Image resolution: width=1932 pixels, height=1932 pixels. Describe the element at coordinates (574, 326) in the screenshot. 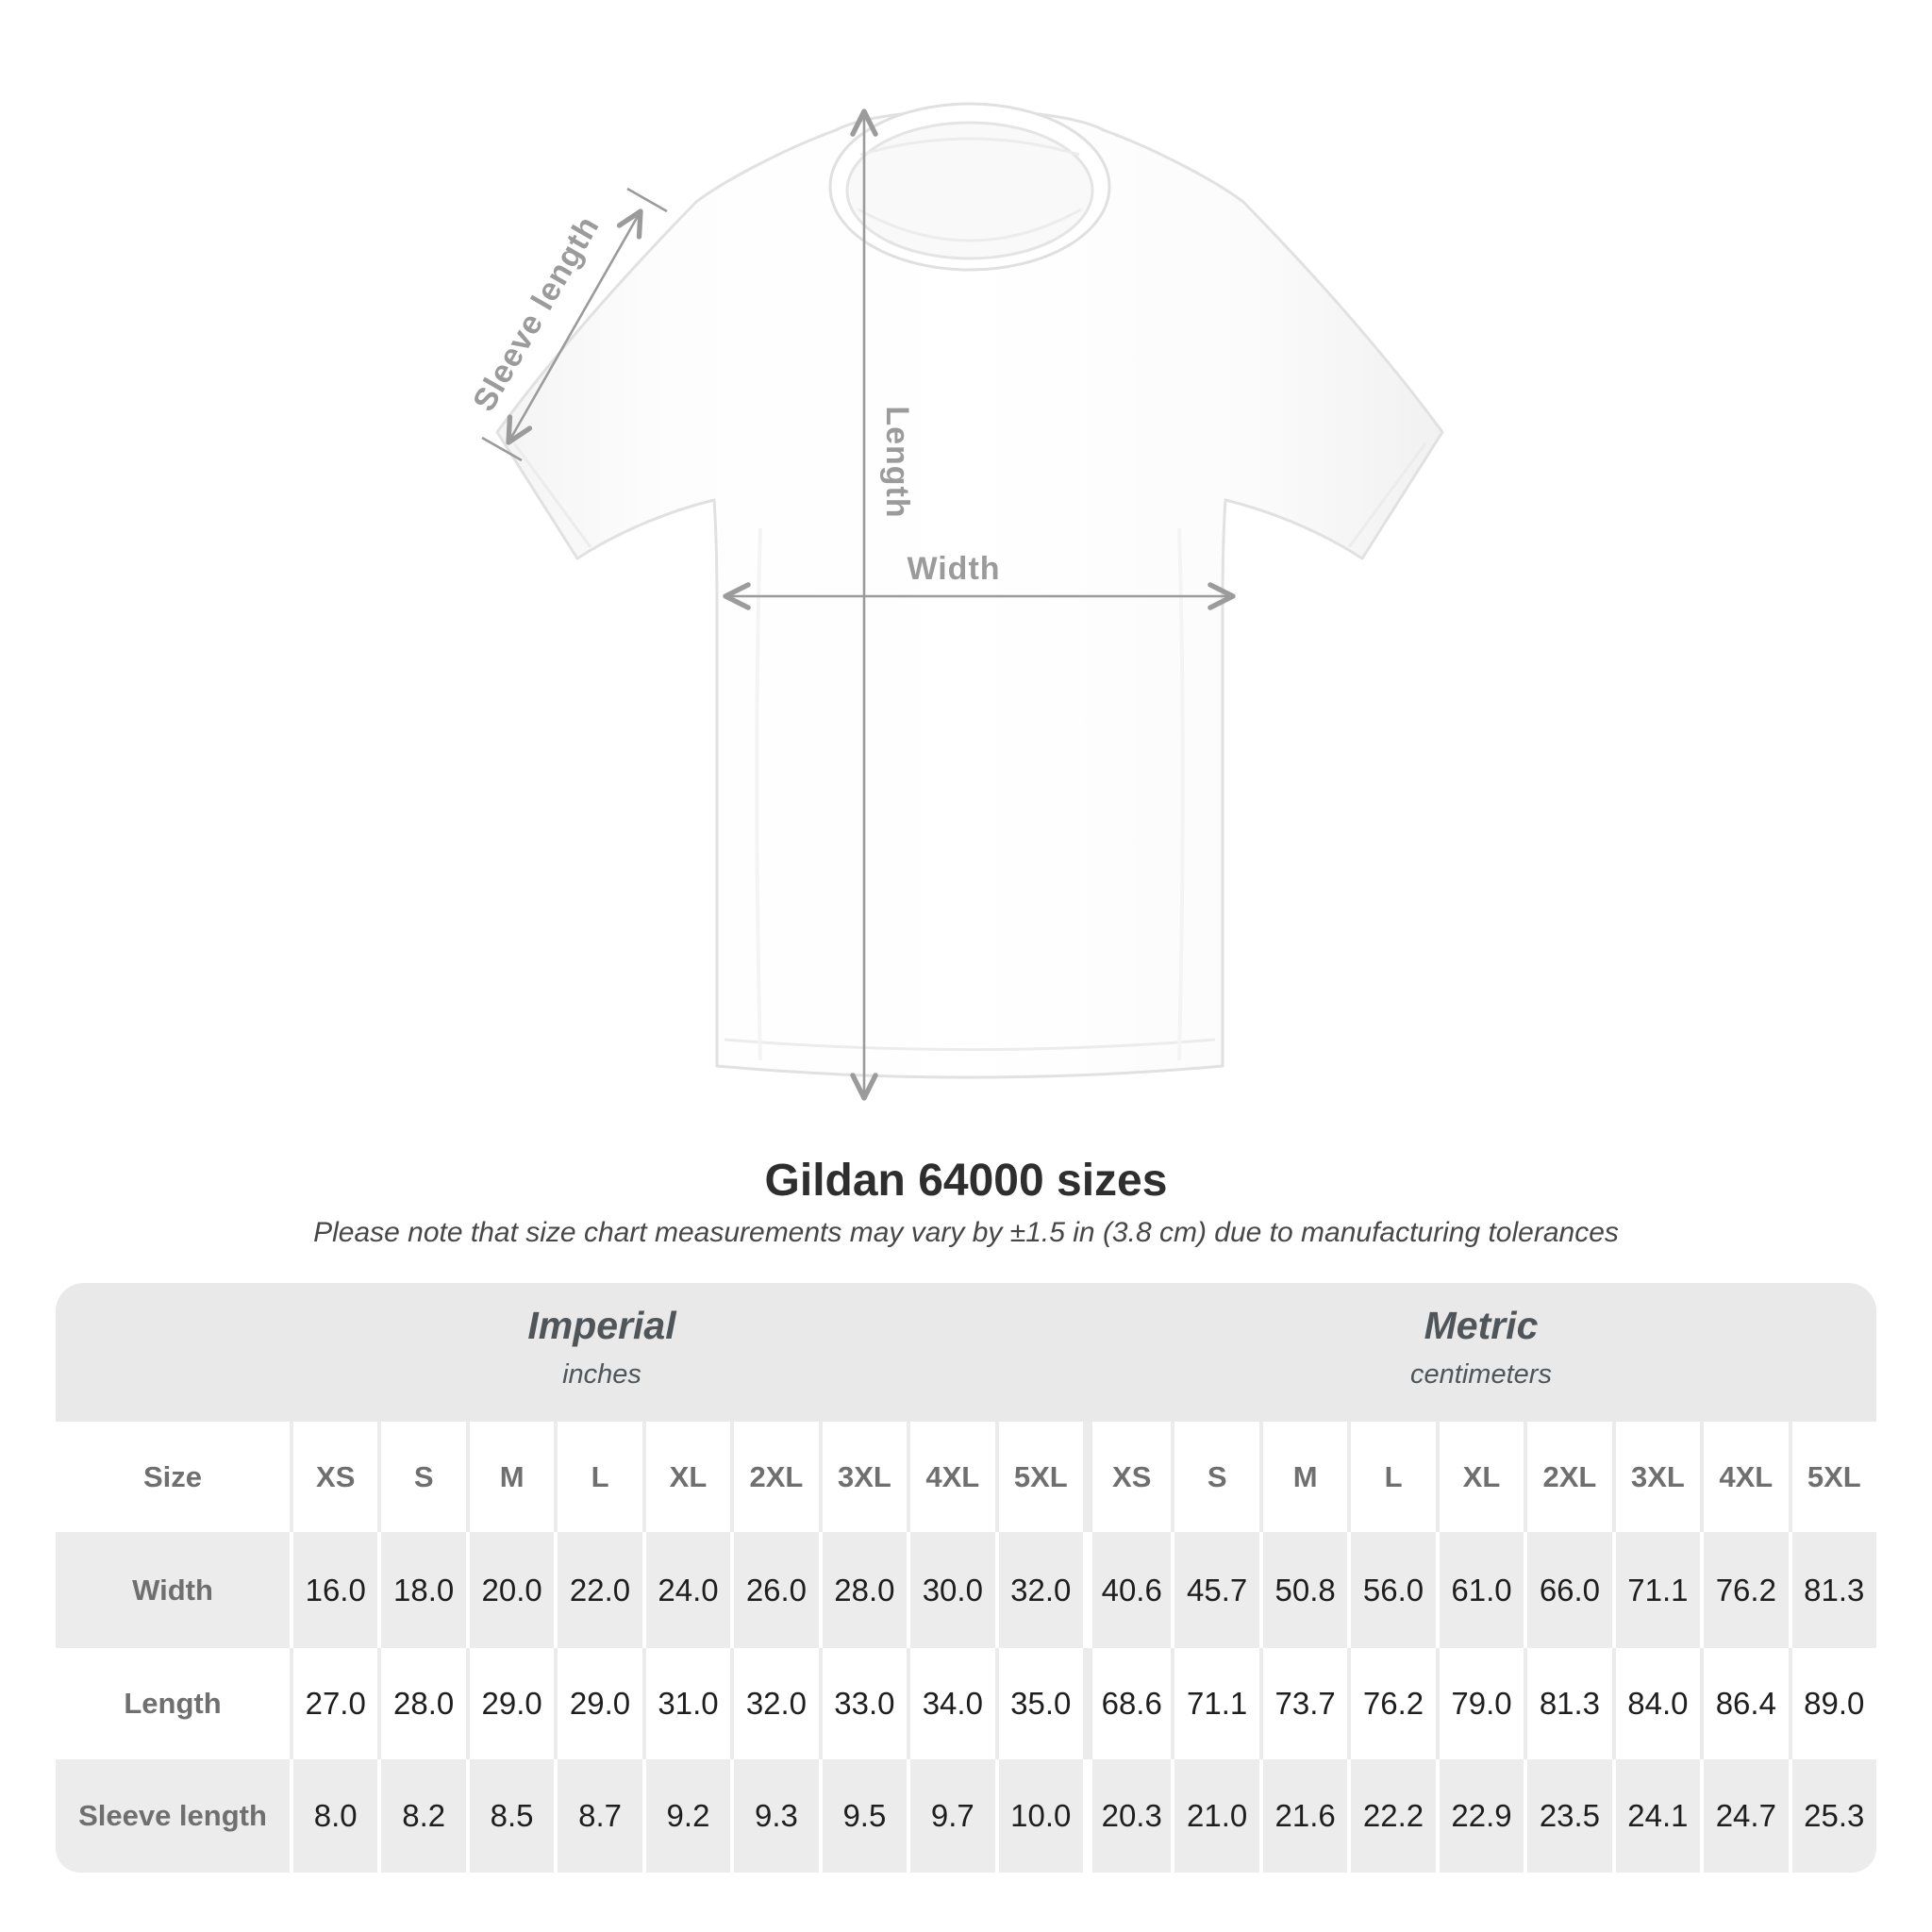

I see `sleeve-length-arrow` at that location.